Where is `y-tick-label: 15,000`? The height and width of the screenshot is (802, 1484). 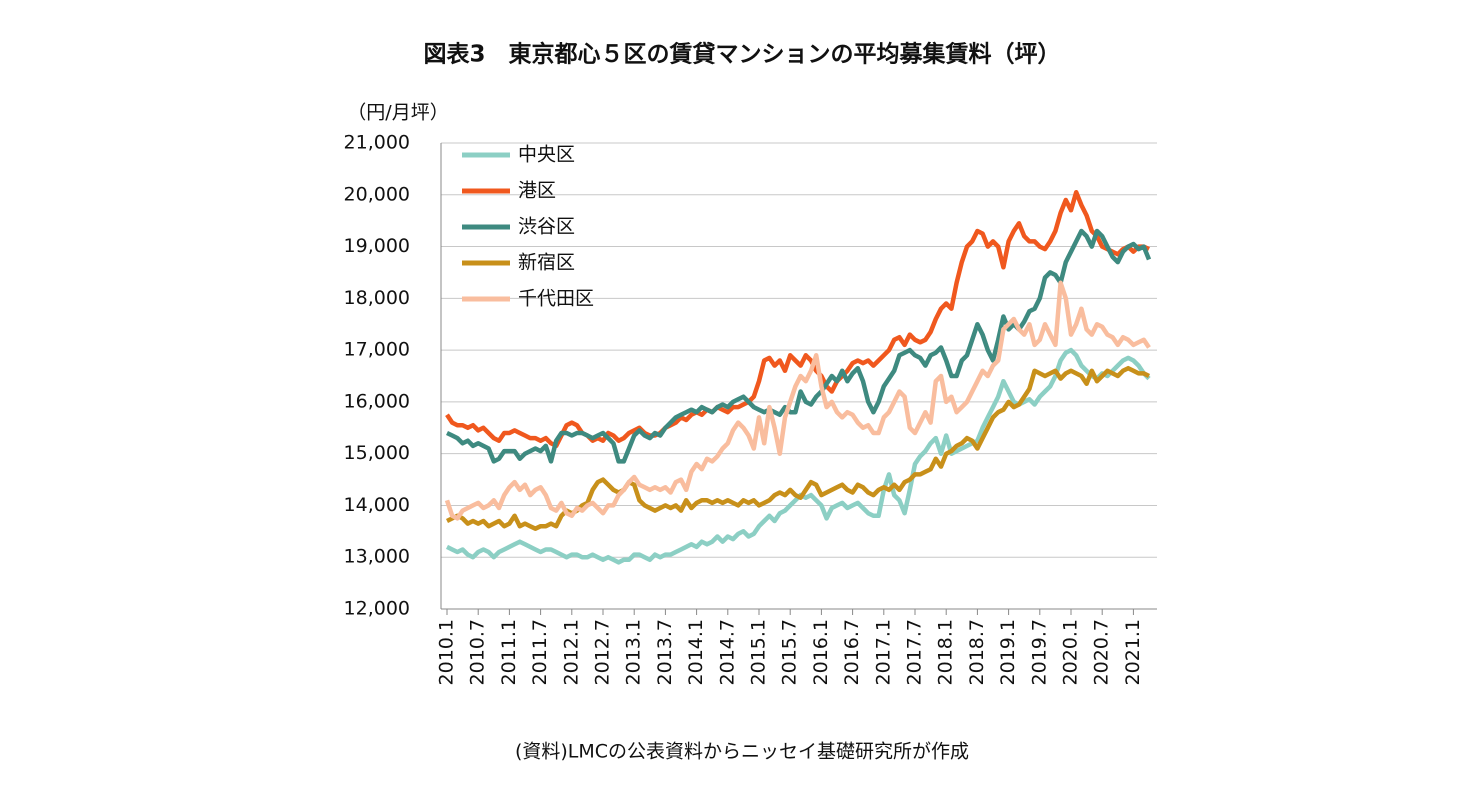
y-tick-label: 15,000 is located at coordinates (377, 453).